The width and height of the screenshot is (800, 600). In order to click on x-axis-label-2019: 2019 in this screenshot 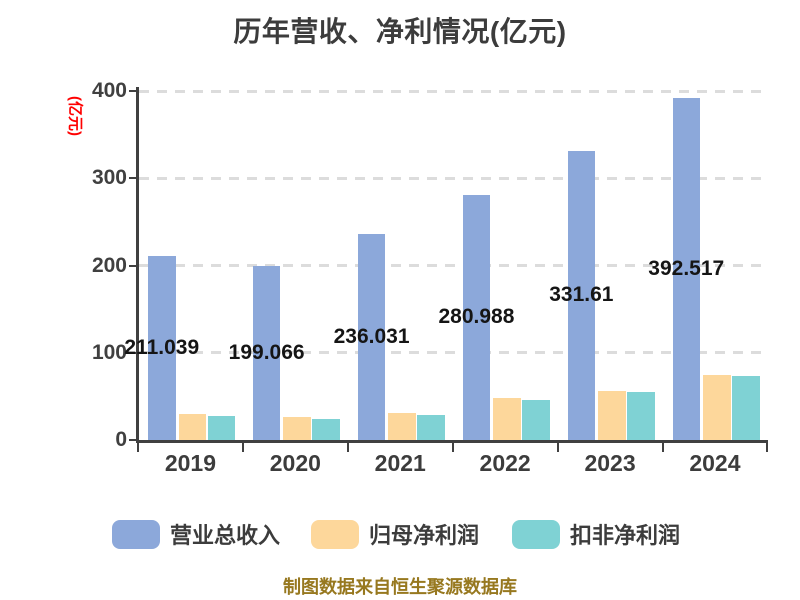, I will do `click(190, 463)`.